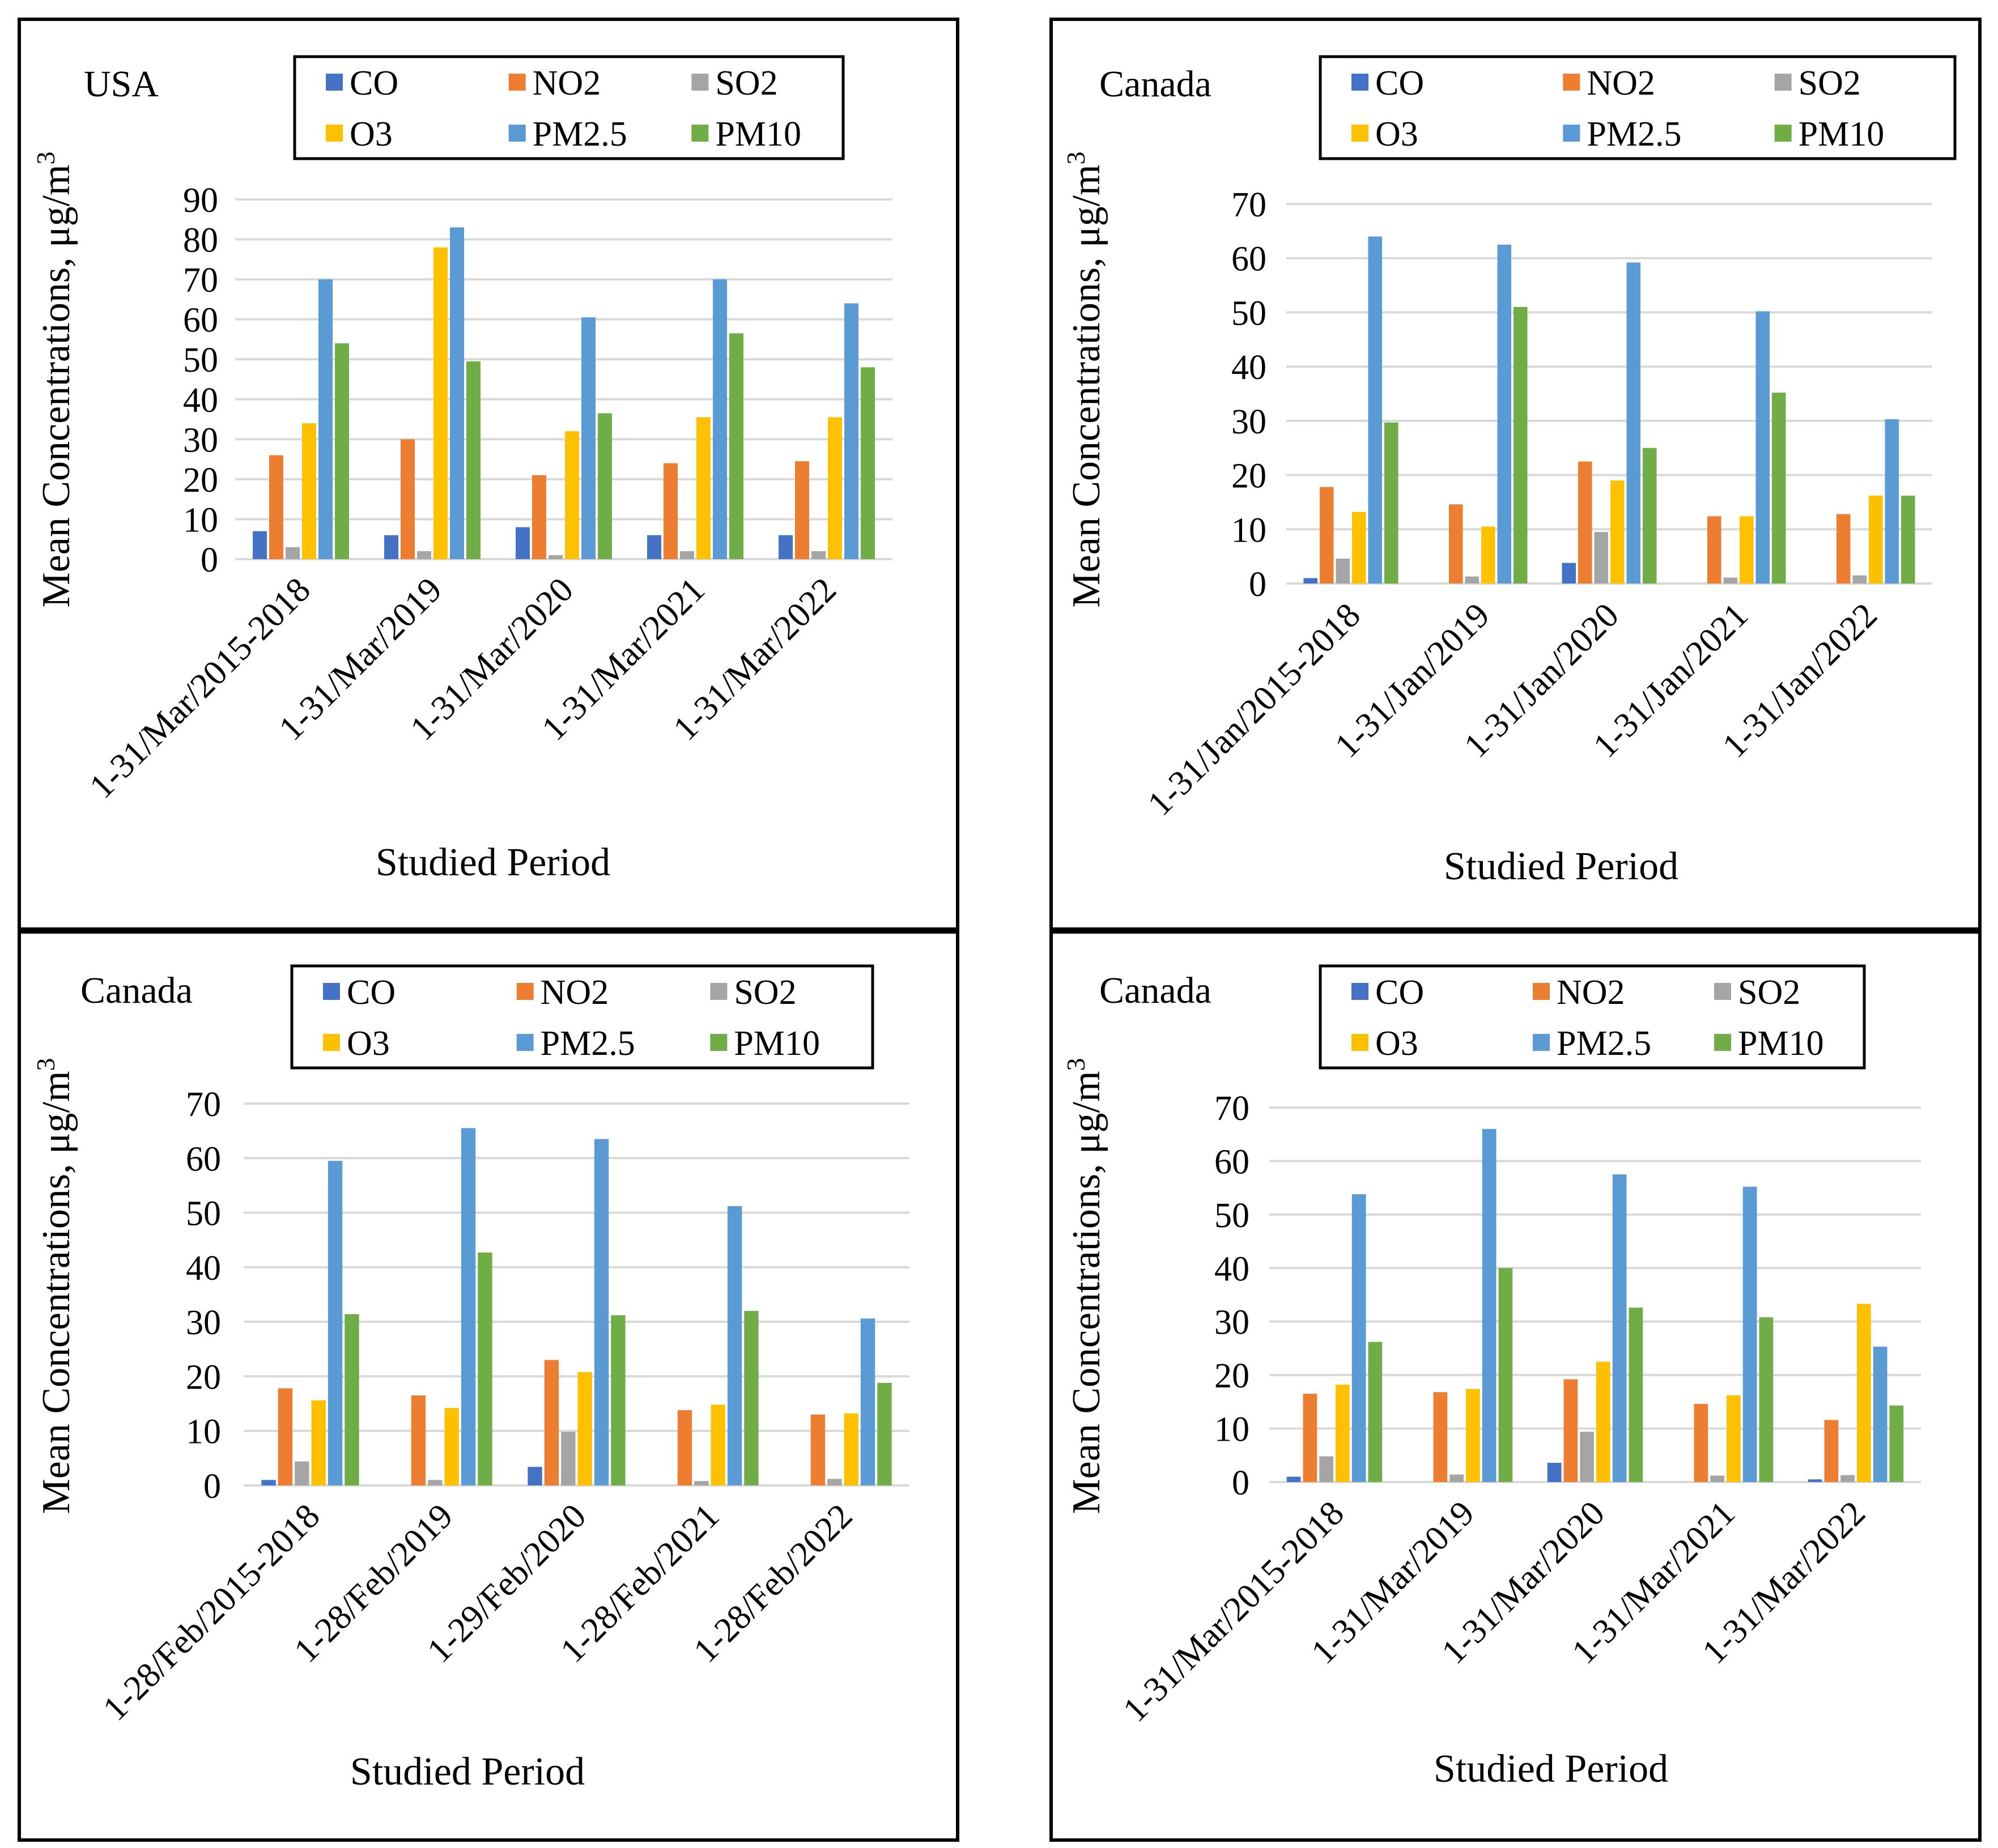 The image size is (1998, 1848). What do you see at coordinates (334, 82) in the screenshot?
I see `legend-swatch-co` at bounding box center [334, 82].